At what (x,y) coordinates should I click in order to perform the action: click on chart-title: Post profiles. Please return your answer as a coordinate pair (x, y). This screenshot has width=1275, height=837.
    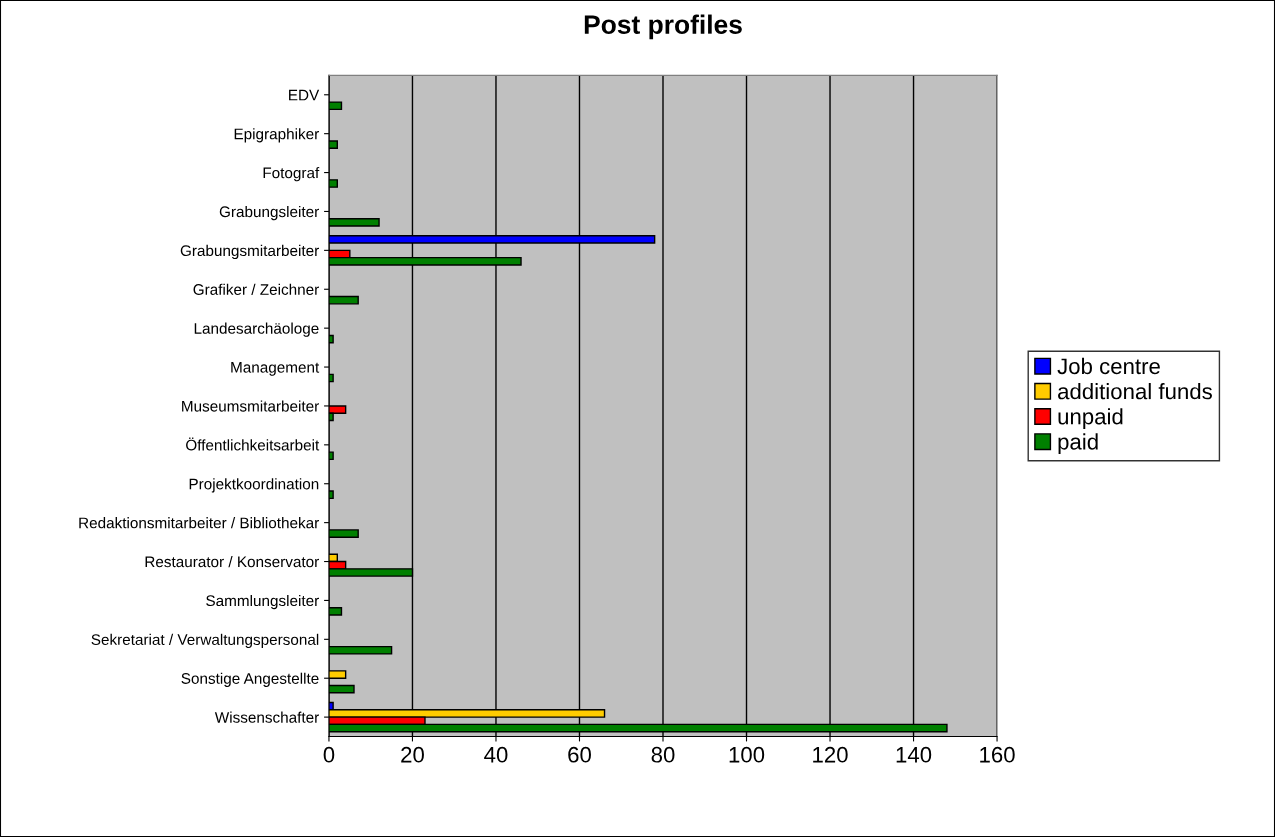
    Looking at the image, I should click on (663, 27).